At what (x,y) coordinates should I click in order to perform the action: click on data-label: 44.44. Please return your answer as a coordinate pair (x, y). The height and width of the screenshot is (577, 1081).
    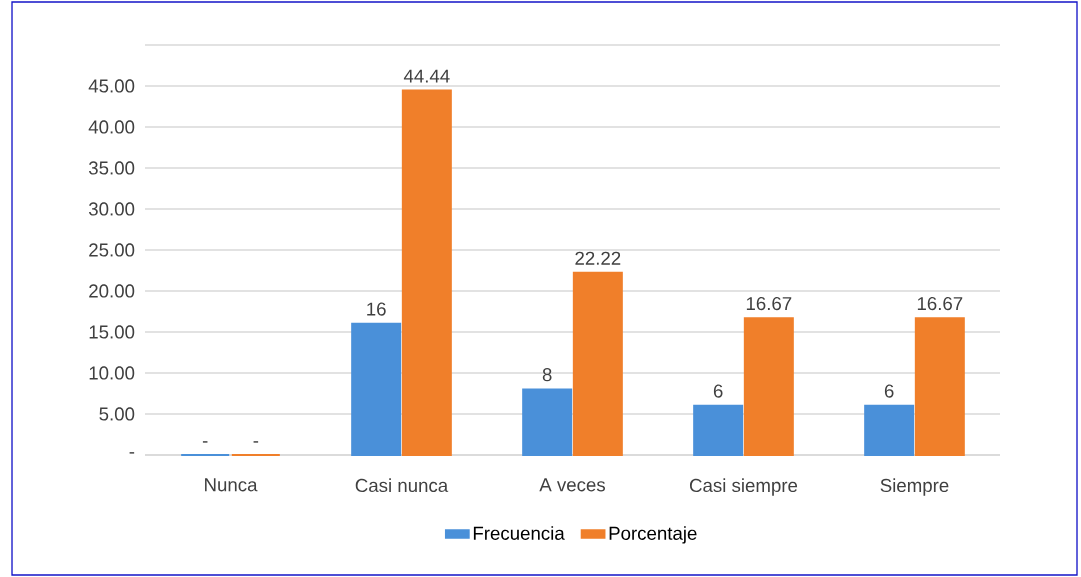
    Looking at the image, I should click on (426, 76).